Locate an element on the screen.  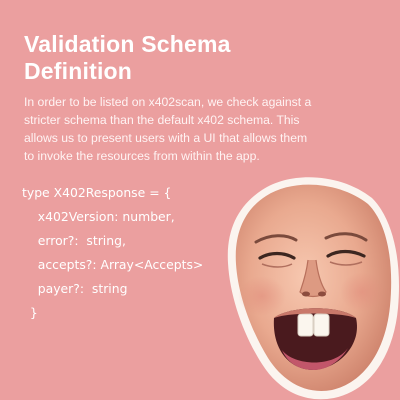
code-line-2: x402Version: number, is located at coordinates (98, 216).